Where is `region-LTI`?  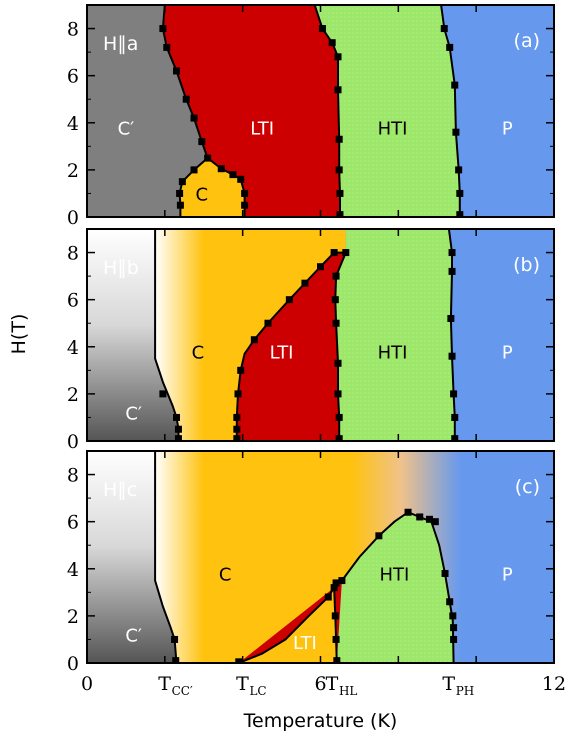
region-LTI is located at coordinates (291, 346).